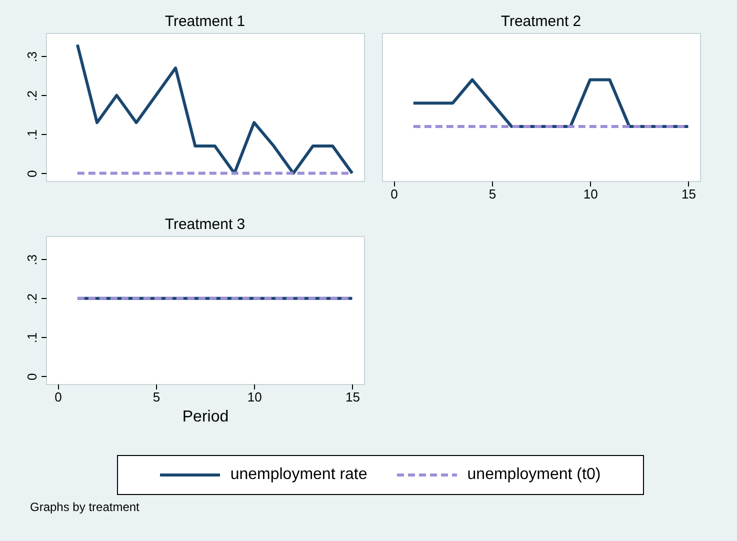 This screenshot has height=541, width=737. I want to click on legend-label: unemployment (t0), so click(534, 475).